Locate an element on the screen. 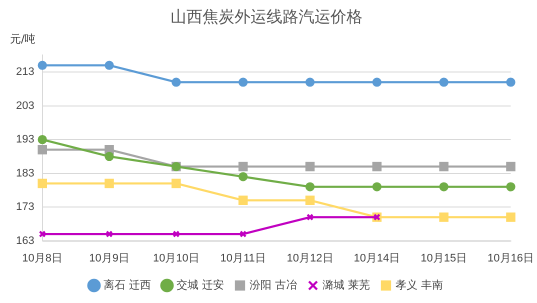 Image resolution: width=537 pixels, height=303 pixels. legend-label: 汾阳 古冶 is located at coordinates (273, 285).